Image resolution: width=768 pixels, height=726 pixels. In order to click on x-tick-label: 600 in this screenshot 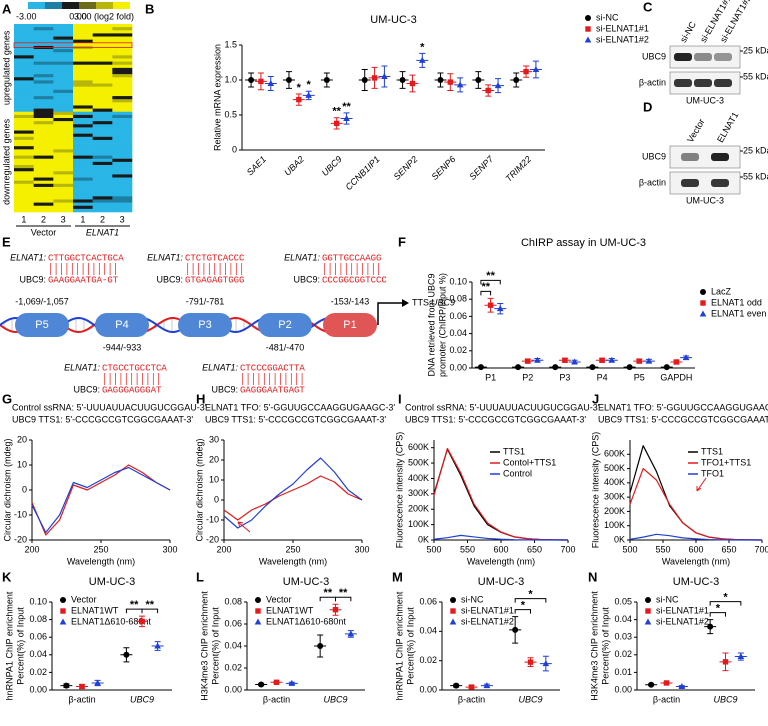, I will do `click(695, 549)`.